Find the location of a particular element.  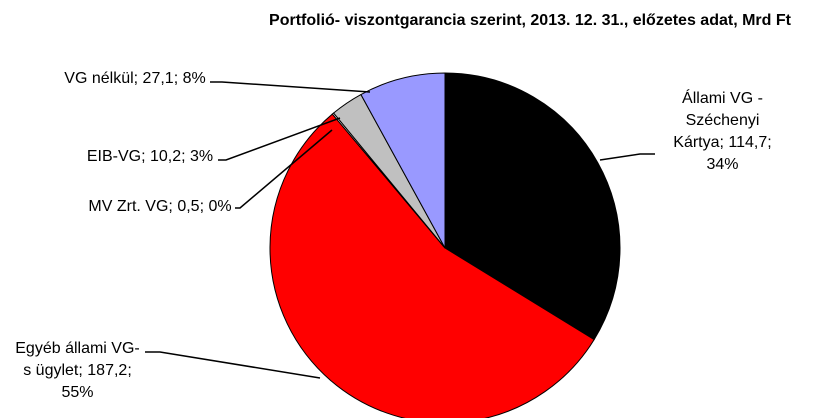

label-part: 10,2 is located at coordinates (165, 156).